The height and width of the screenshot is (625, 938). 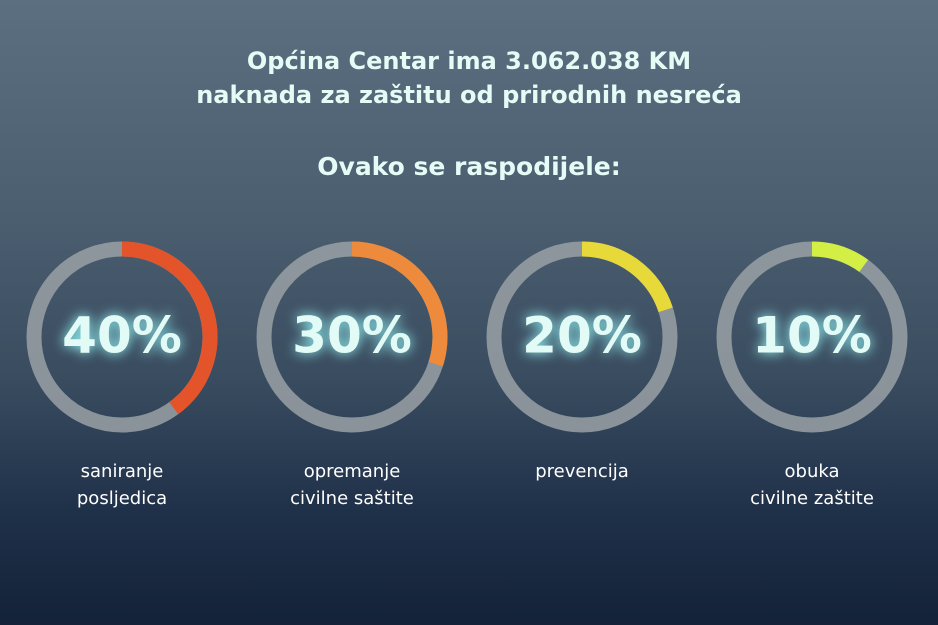 I want to click on category-label: opremanje civilne saštite, so click(x=352, y=485).